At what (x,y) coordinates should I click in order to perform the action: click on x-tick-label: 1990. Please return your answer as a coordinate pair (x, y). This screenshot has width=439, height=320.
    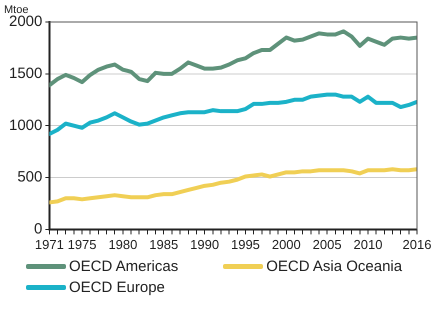
    Looking at the image, I should click on (205, 244).